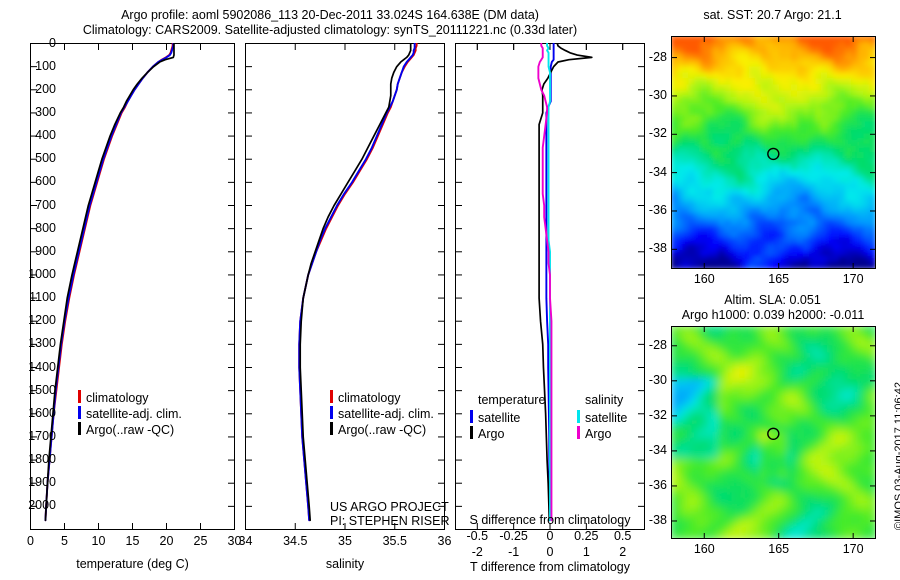 This screenshot has width=900, height=580. Describe the element at coordinates (389, 507) in the screenshot. I see `credit-line-1: US ARGO PROJECT` at that location.